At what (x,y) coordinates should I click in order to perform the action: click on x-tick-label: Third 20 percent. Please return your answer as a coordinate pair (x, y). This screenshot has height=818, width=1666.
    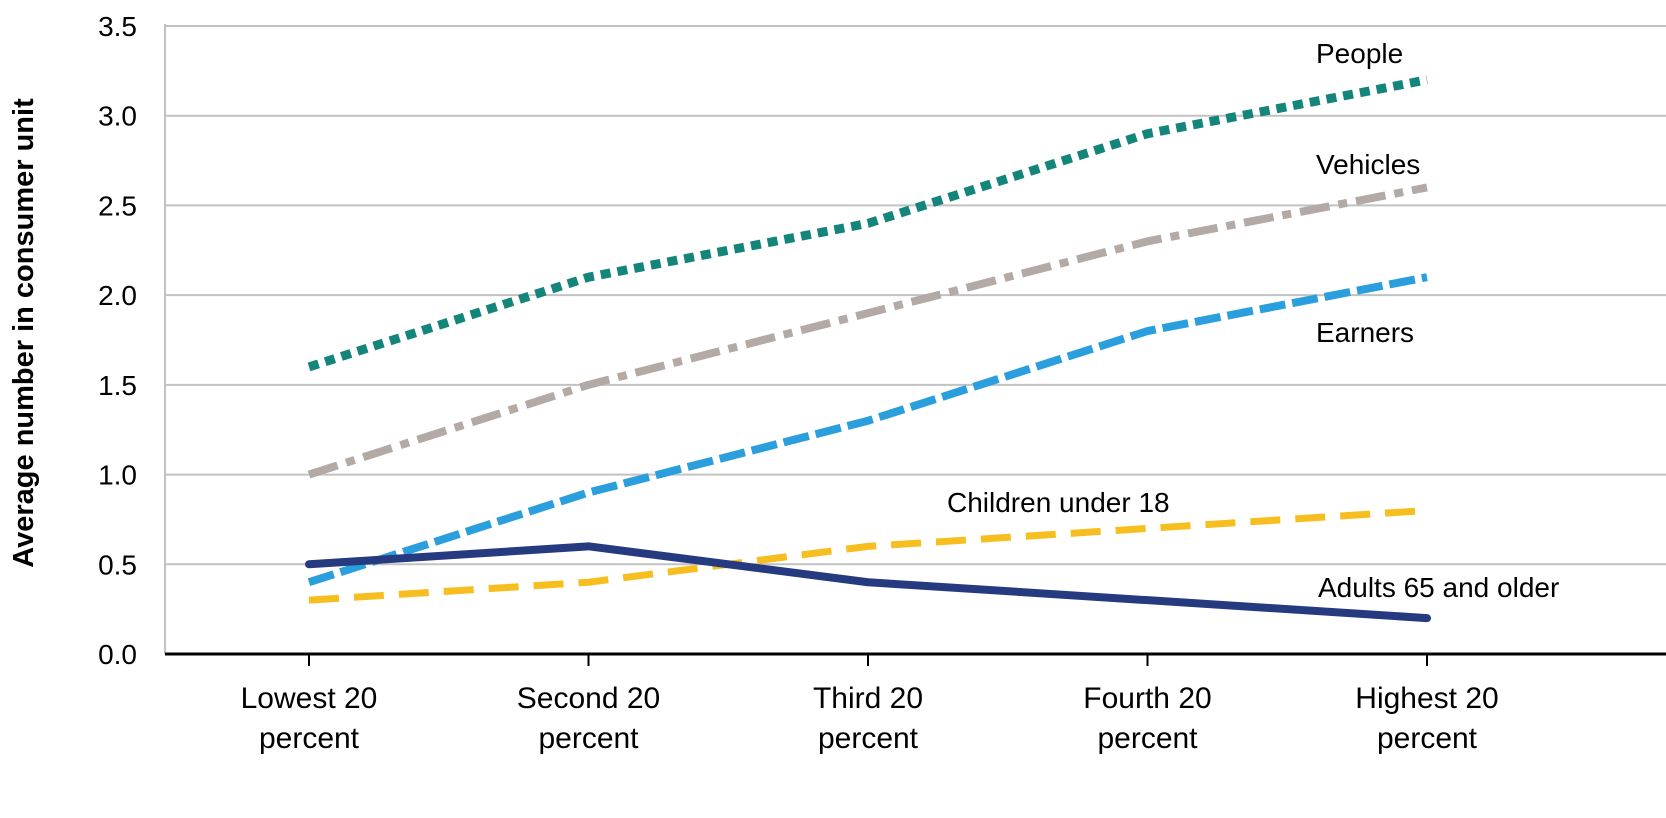
    Looking at the image, I should click on (868, 718).